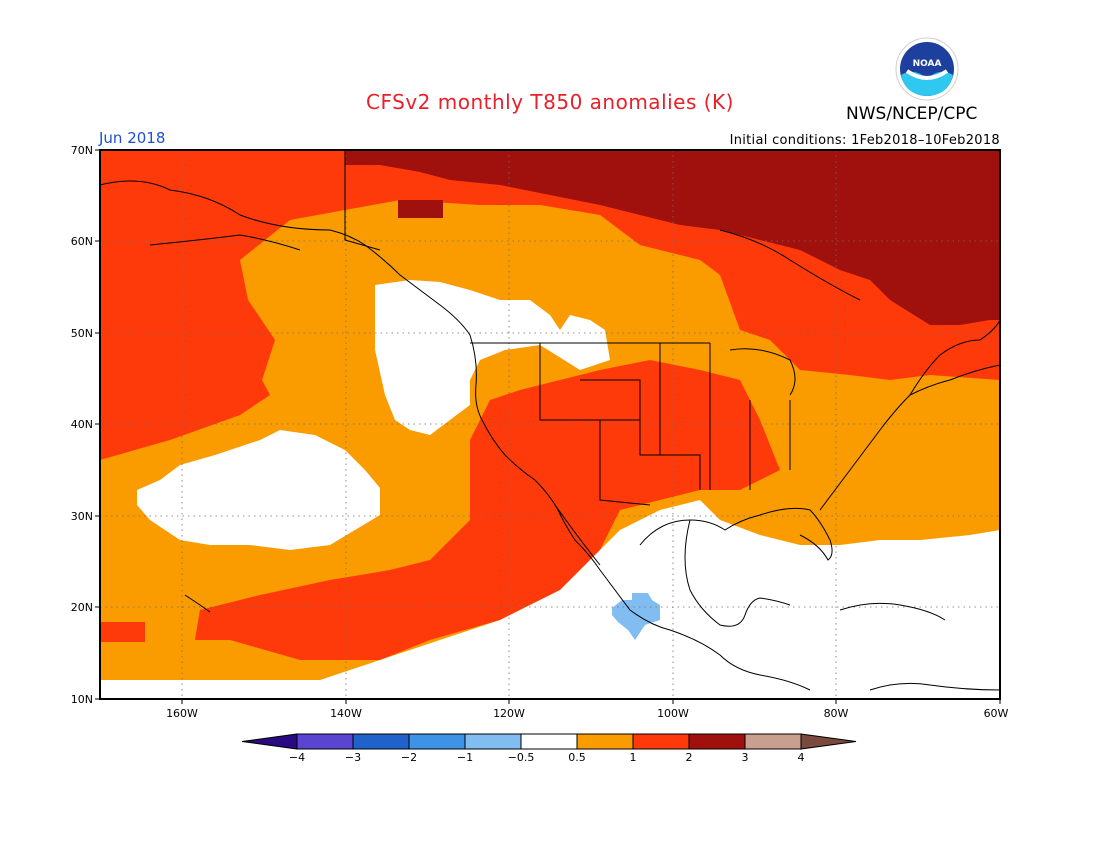 The width and height of the screenshot is (1100, 850). I want to click on colorbar-labels: −4 −3 −2 −1 −0.5 0.5 1 2 3 4, so click(547, 757).